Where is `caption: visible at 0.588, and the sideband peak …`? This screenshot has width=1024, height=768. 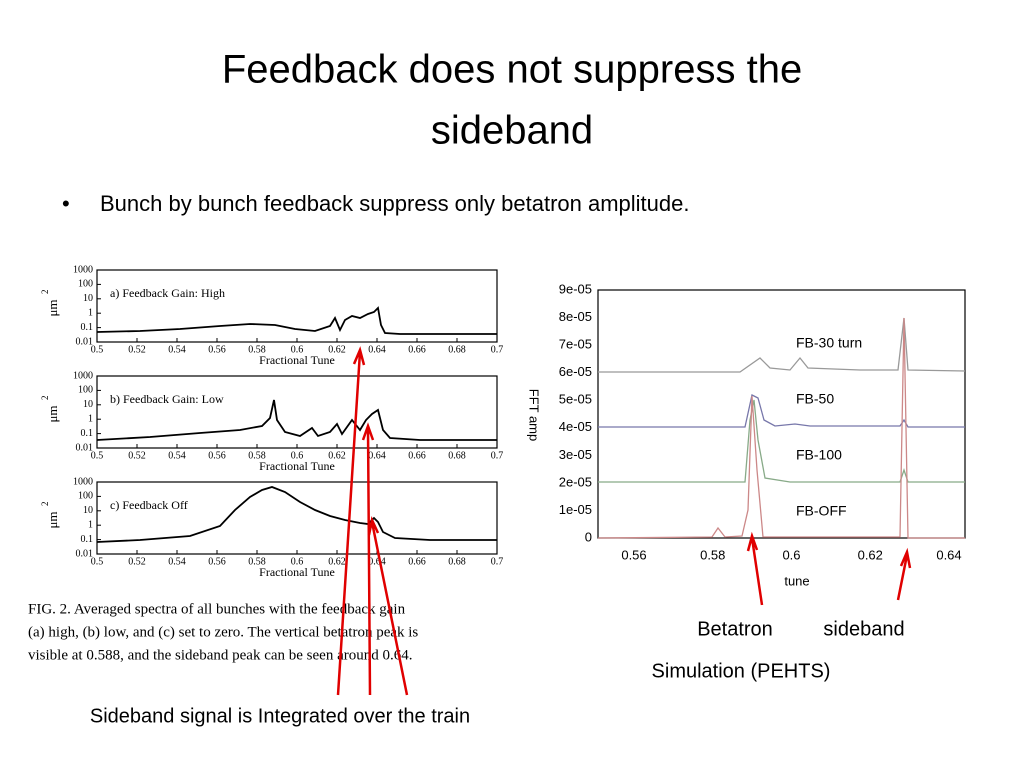
caption: visible at 0.588, and the sideband peak … is located at coordinates (220, 655).